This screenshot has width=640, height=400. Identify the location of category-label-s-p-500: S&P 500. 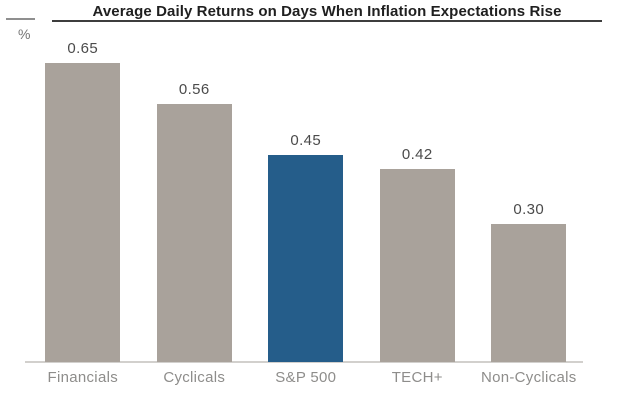
(306, 377).